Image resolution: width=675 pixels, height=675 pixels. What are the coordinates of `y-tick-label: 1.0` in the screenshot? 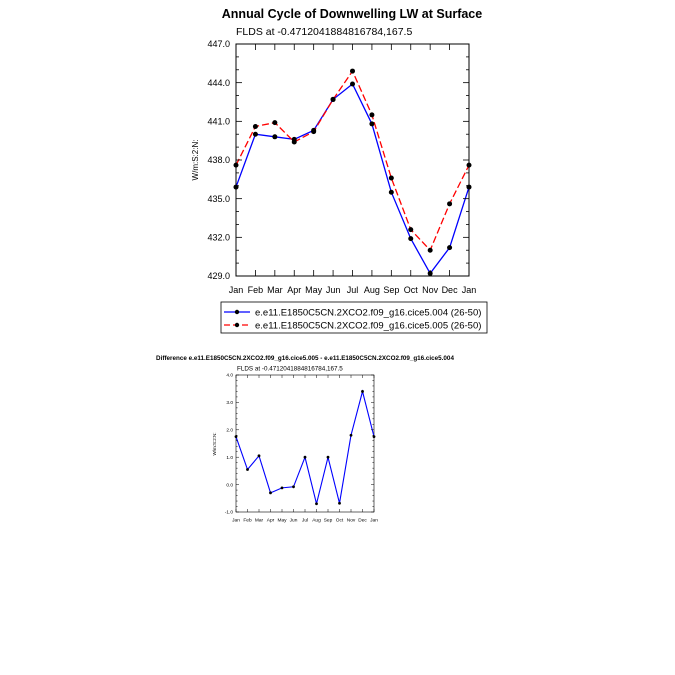 It's located at (229, 458).